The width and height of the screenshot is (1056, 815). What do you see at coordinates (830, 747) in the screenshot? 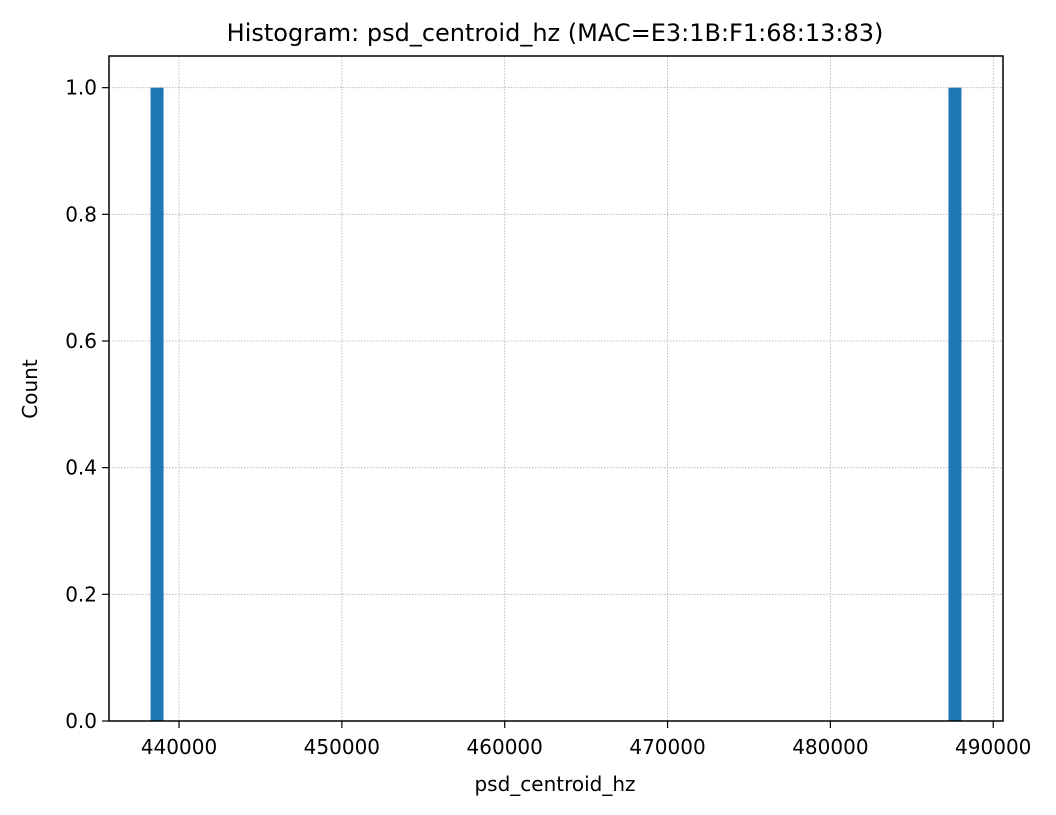
I see `x-tick-label: 480000` at bounding box center [830, 747].